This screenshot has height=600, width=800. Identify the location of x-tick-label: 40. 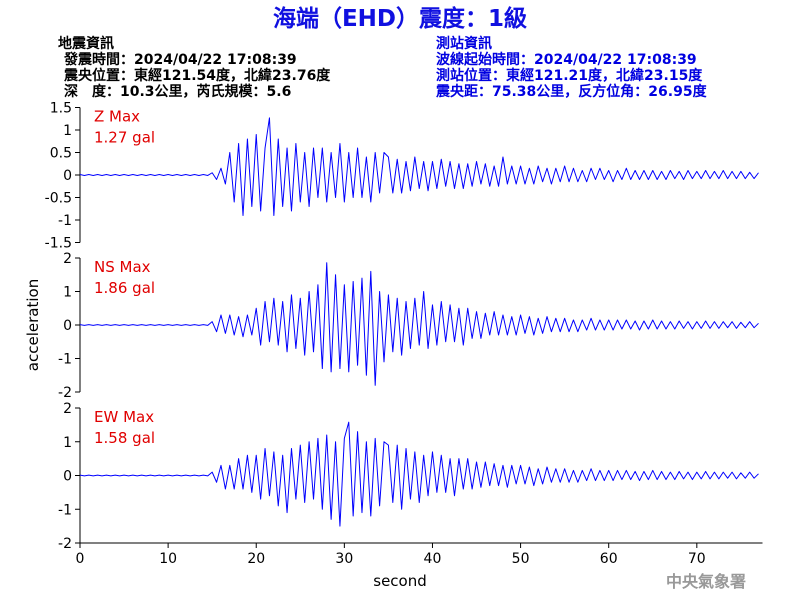
(433, 559).